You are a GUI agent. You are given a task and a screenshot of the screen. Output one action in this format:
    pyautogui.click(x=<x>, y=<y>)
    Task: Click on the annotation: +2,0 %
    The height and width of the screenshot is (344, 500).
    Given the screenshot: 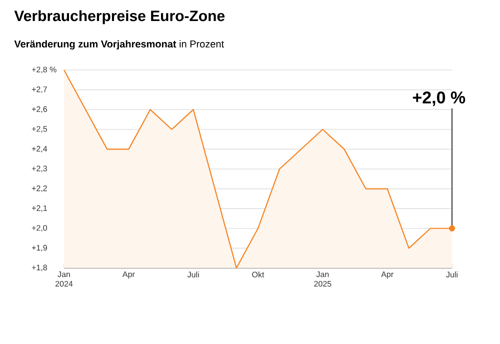 What is the action you would take?
    pyautogui.click(x=439, y=98)
    